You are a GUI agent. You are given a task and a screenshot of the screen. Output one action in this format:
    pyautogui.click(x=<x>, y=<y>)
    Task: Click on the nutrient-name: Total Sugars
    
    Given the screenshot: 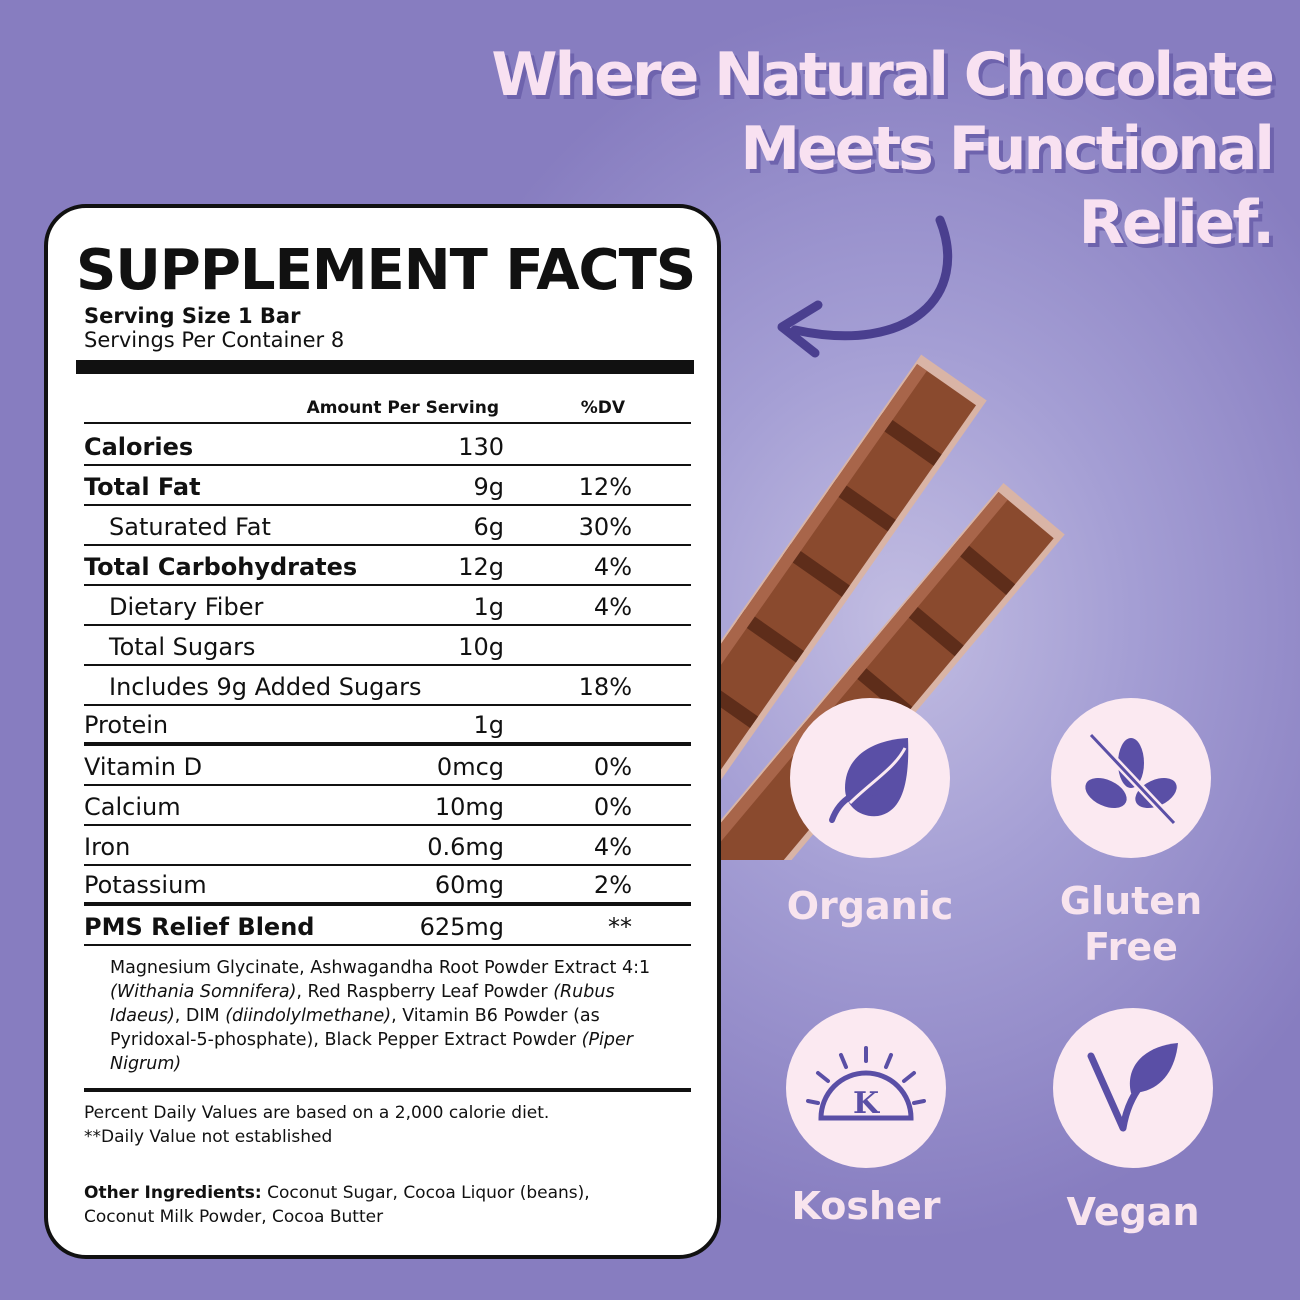 What is the action you would take?
    pyautogui.click(x=182, y=647)
    